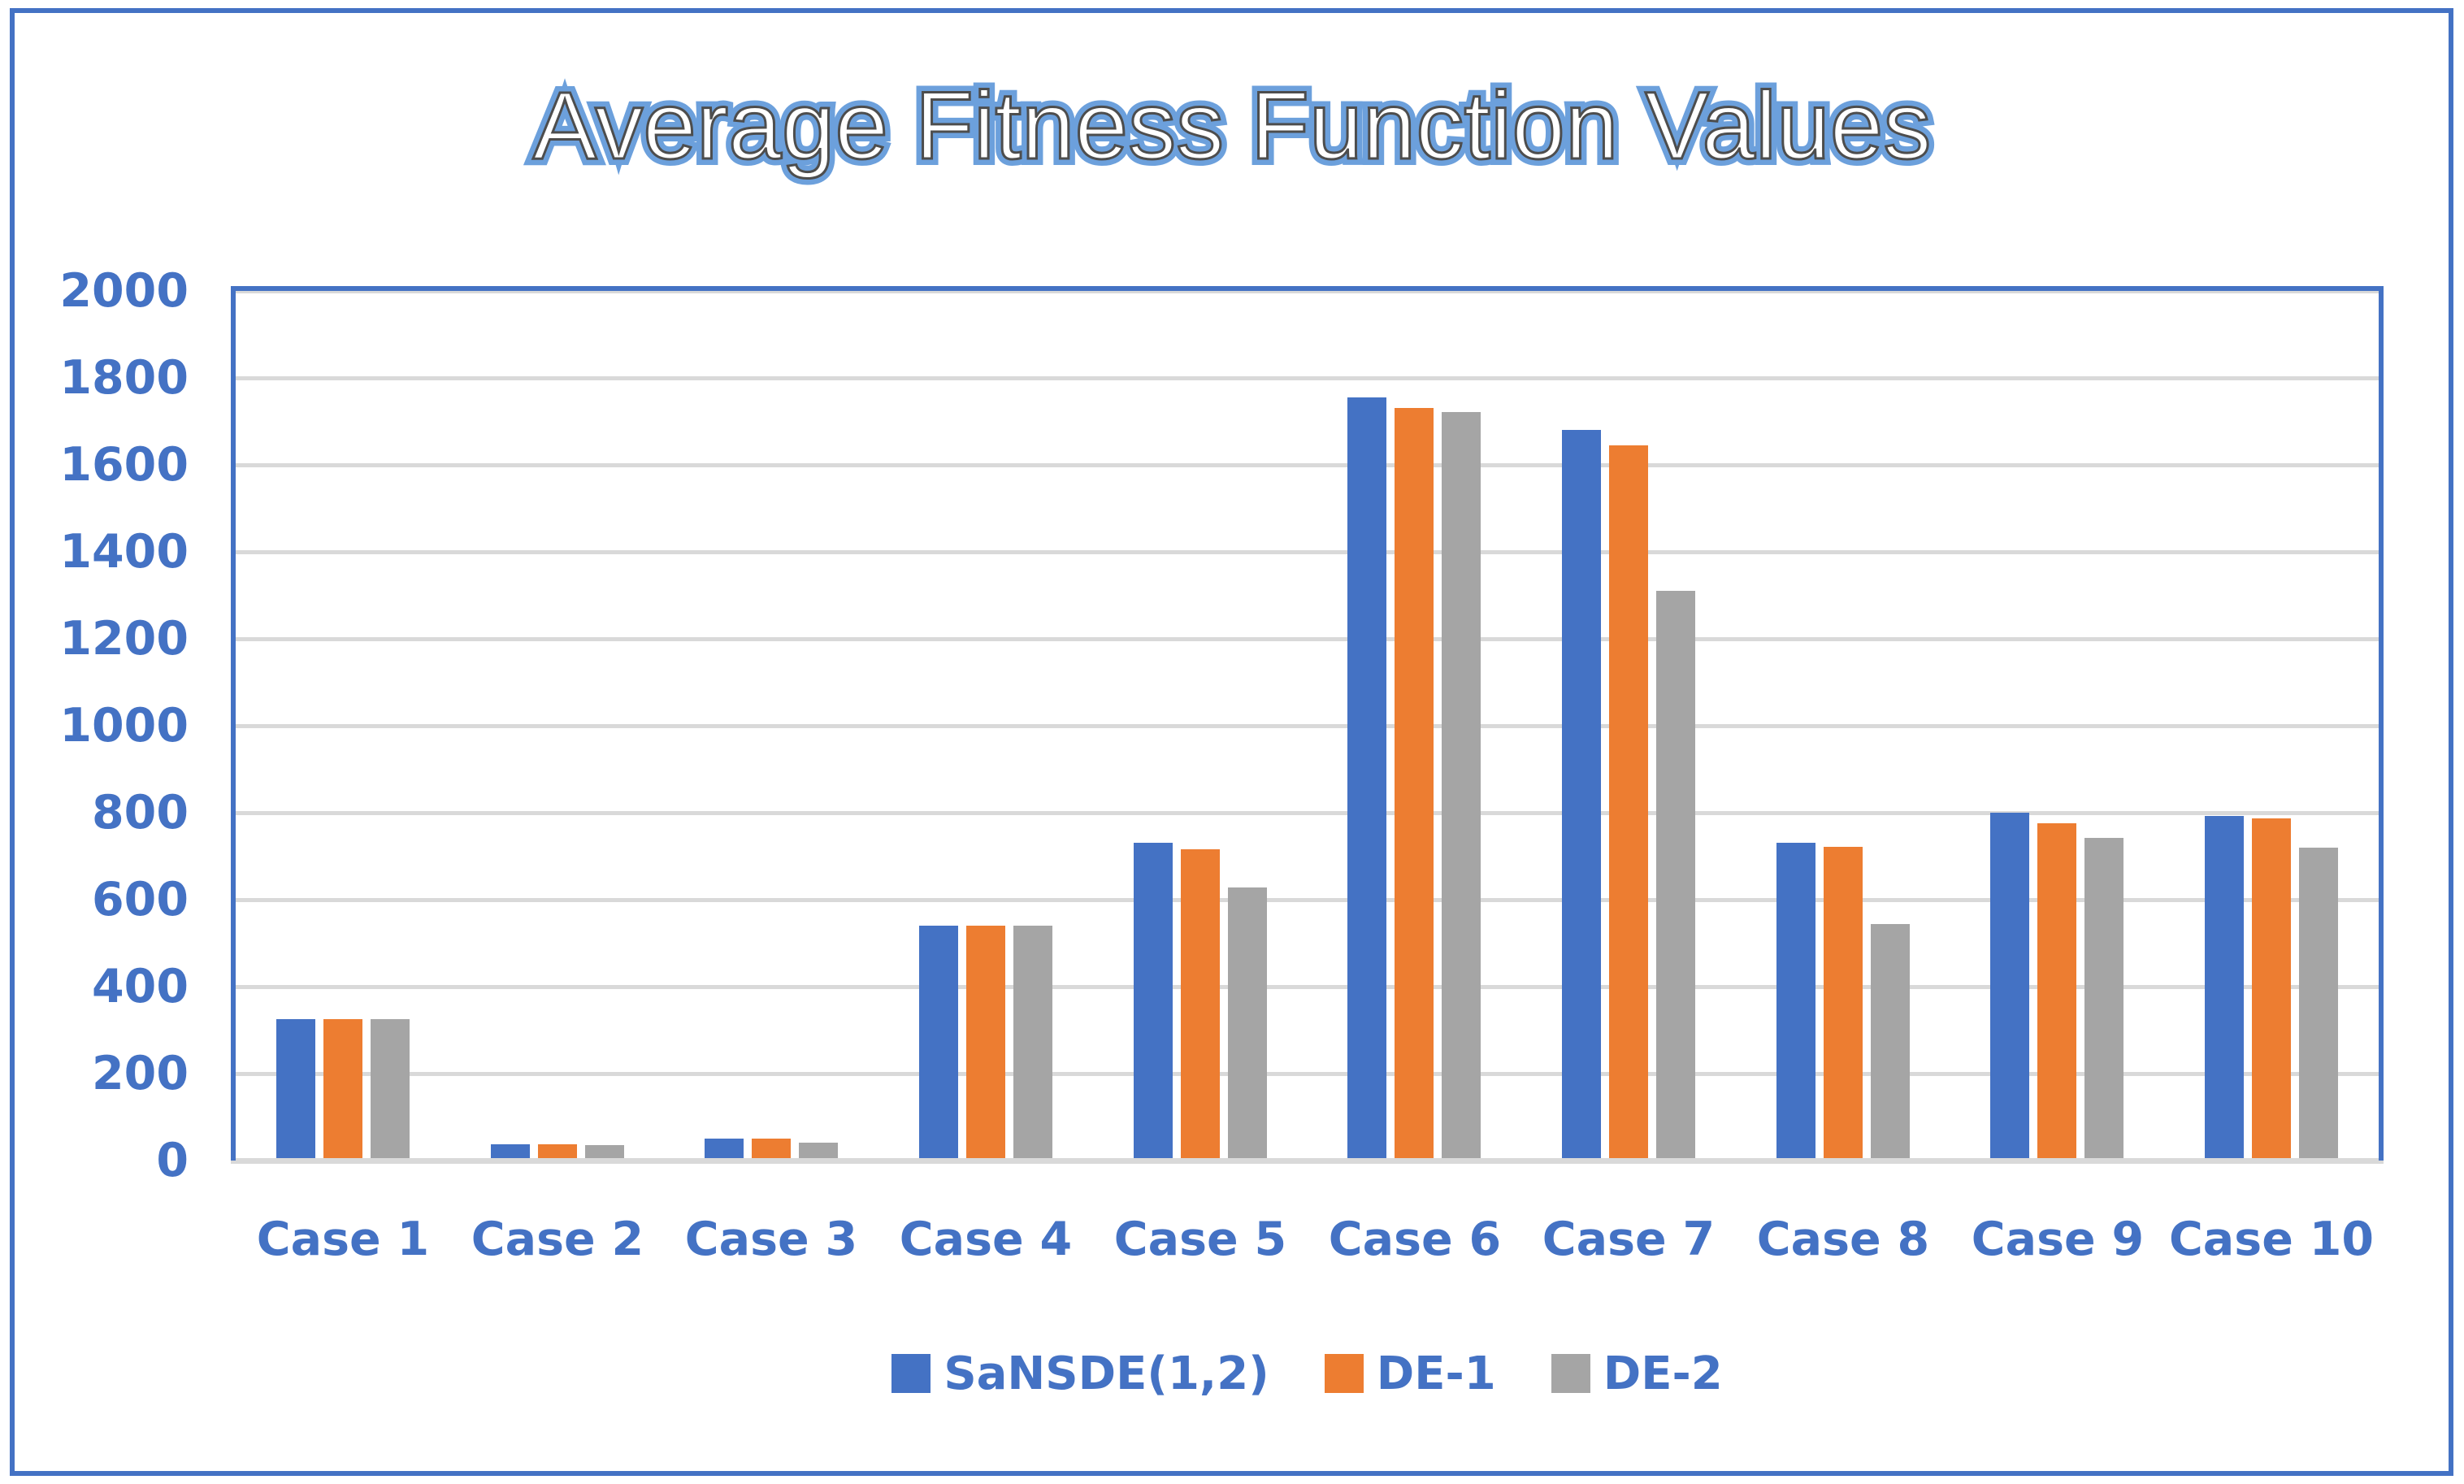  I want to click on y-tick-label-800: 800, so click(140, 813).